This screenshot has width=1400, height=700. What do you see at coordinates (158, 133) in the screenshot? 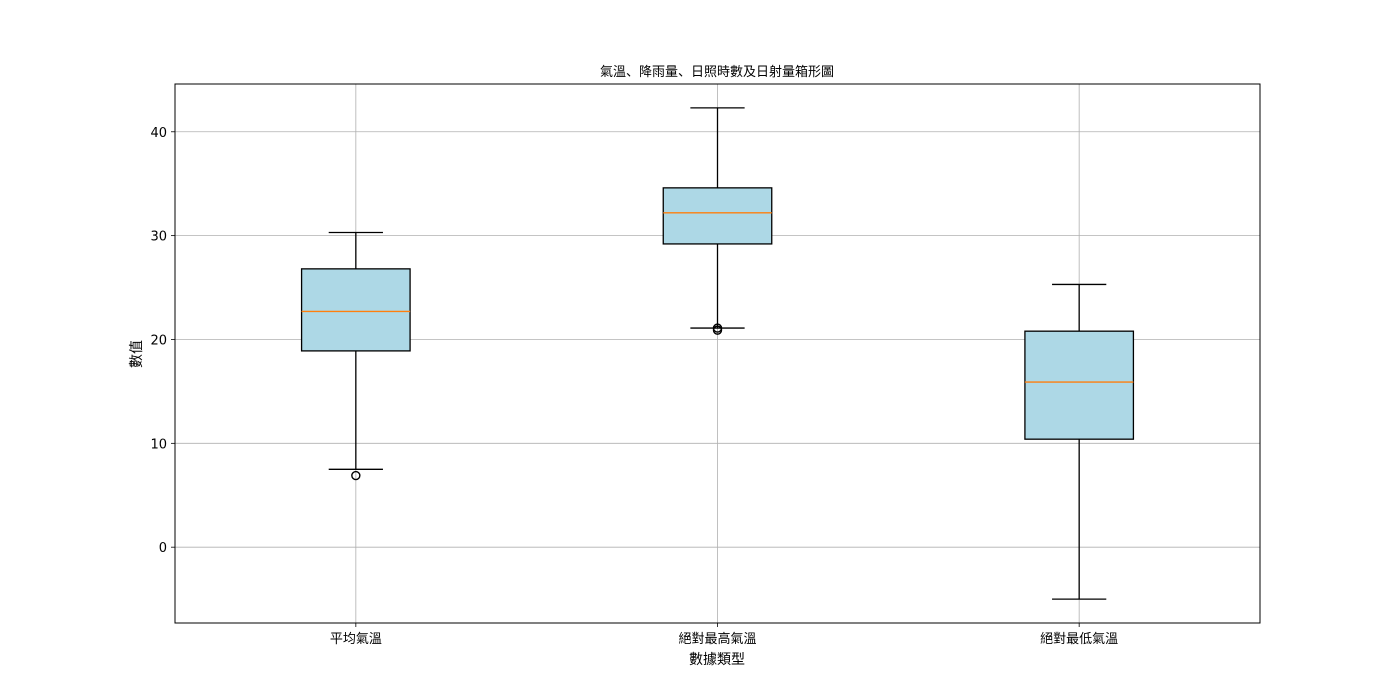
I see `y-tick-label: 40` at bounding box center [158, 133].